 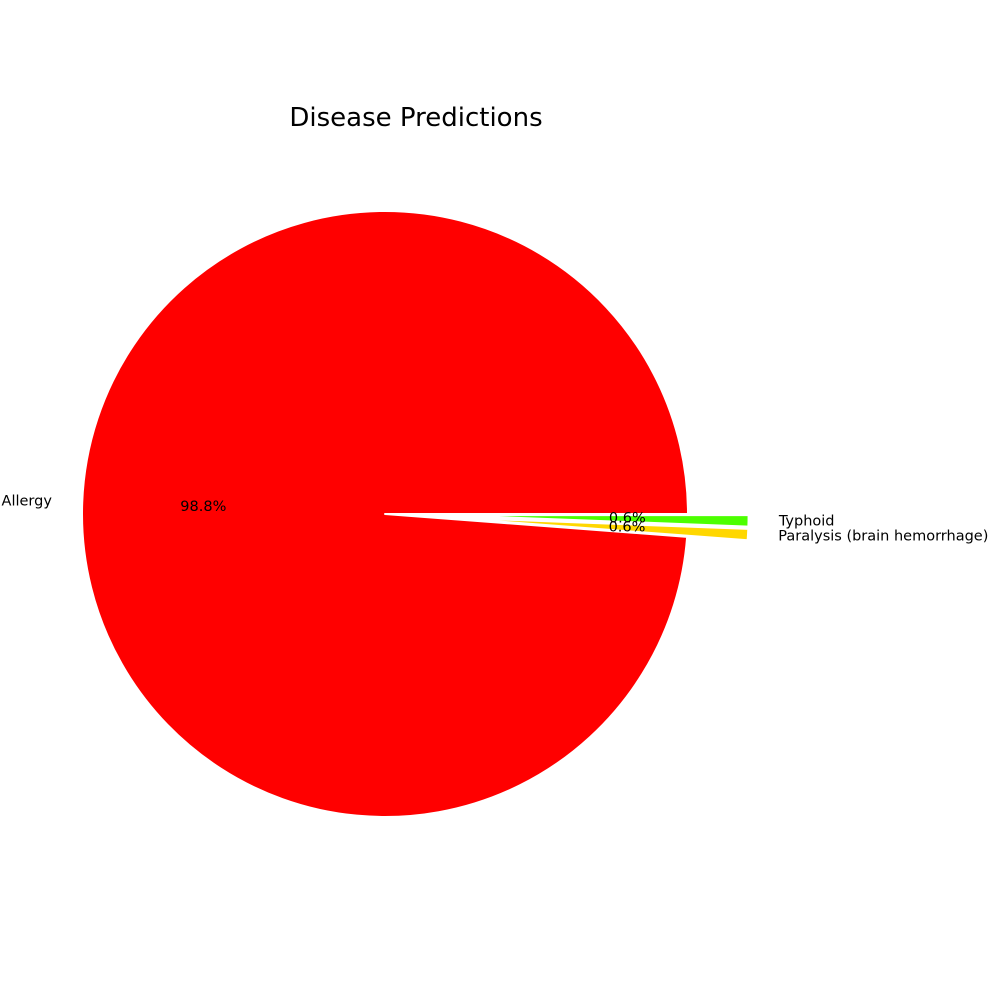 What do you see at coordinates (597, 521) in the screenshot?
I see `pie-slice-typhoid` at bounding box center [597, 521].